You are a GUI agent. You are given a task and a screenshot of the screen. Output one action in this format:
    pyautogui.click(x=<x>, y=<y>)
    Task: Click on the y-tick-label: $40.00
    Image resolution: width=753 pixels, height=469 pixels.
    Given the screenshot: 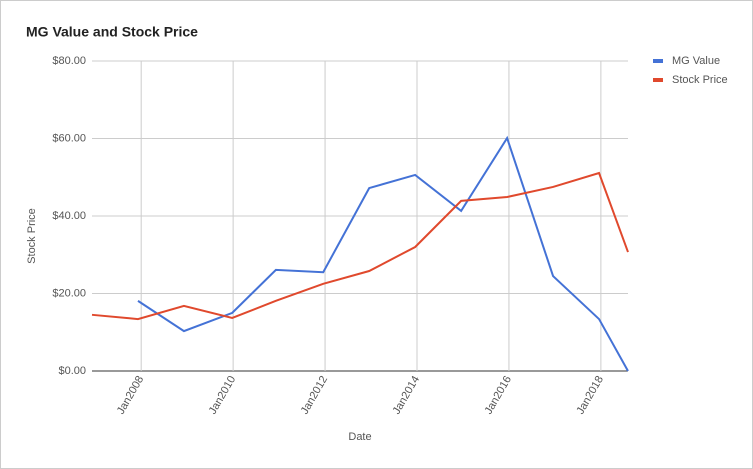 What is the action you would take?
    pyautogui.click(x=69, y=216)
    